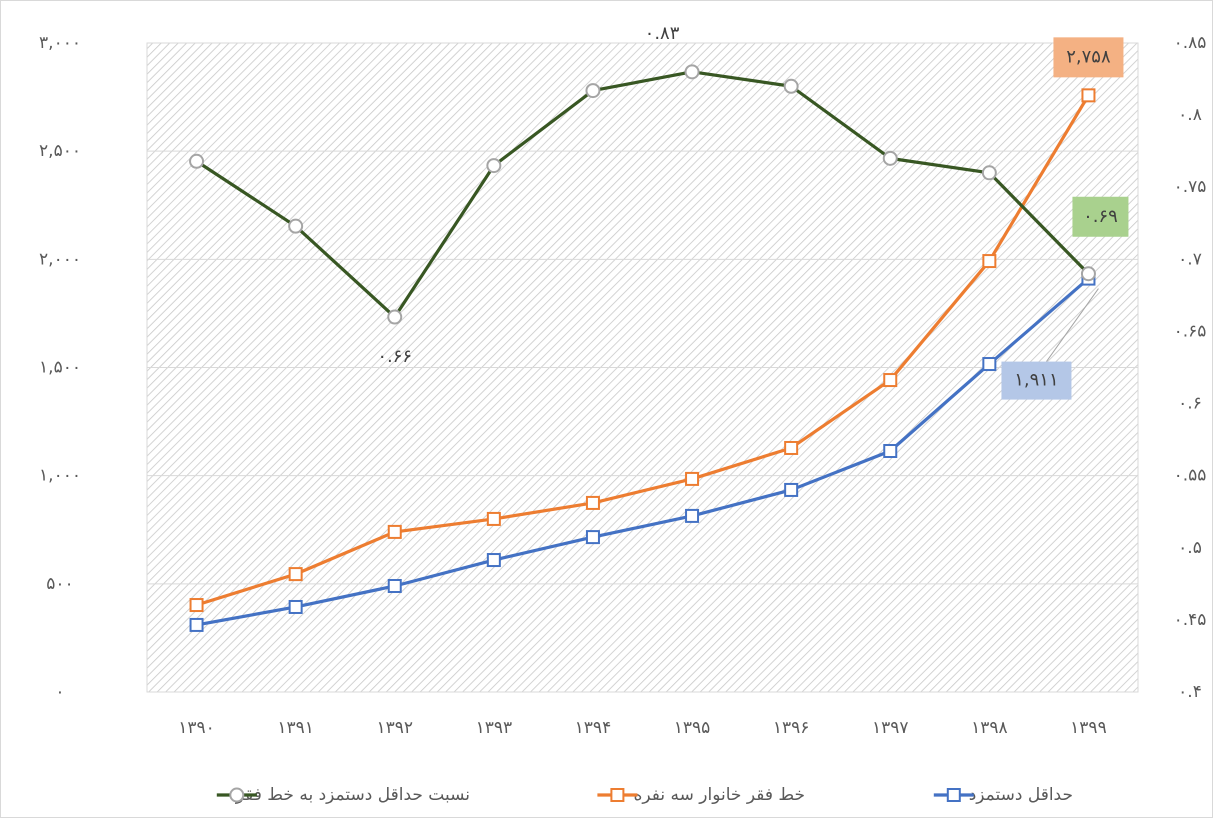 The height and width of the screenshot is (830, 1222). I want to click on y2-tick-label: ۰.۸, so click(1190, 115).